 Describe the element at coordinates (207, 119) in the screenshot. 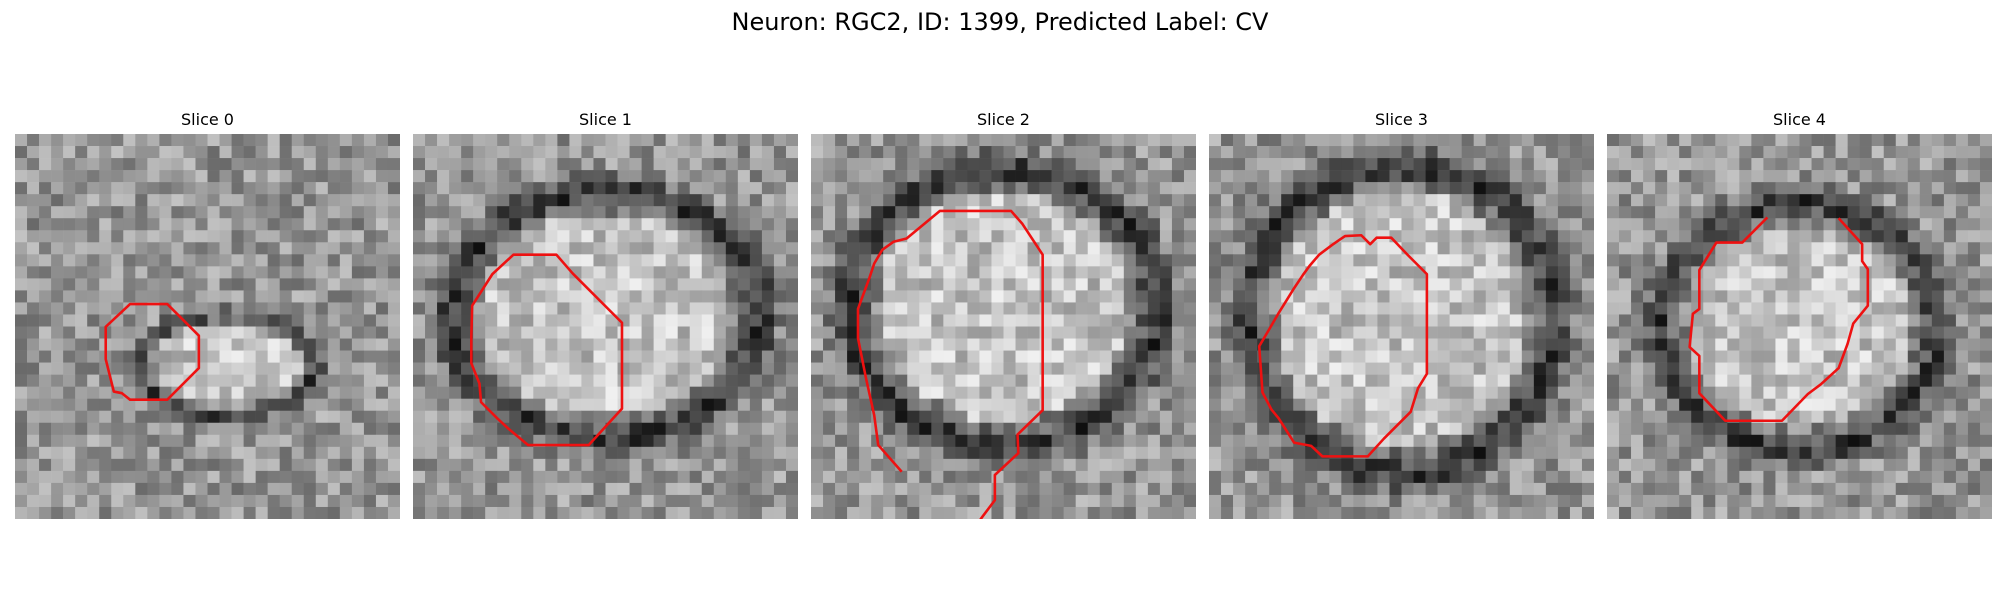

I see `slice-title-0: Slice 0` at that location.